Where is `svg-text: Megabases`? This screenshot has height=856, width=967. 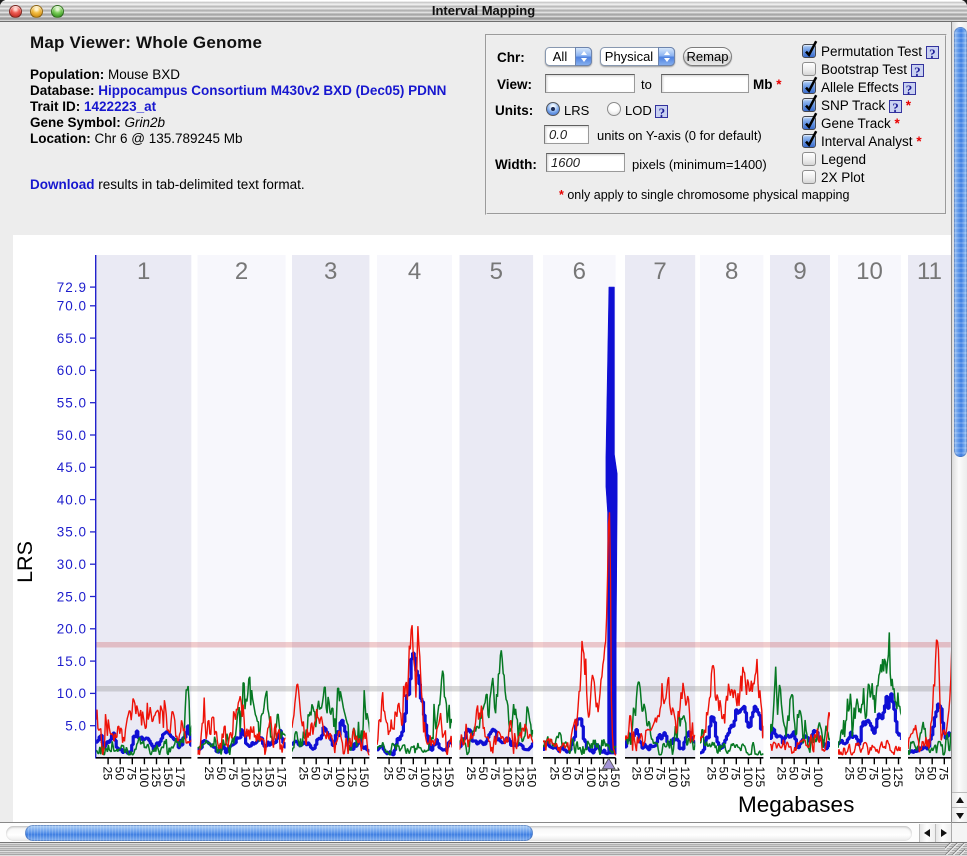 svg-text: Megabases is located at coordinates (796, 804).